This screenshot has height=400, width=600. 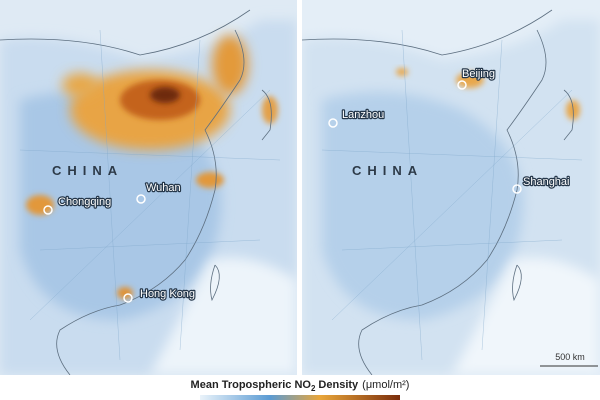 I want to click on city-label: Wuhan, so click(x=163, y=188).